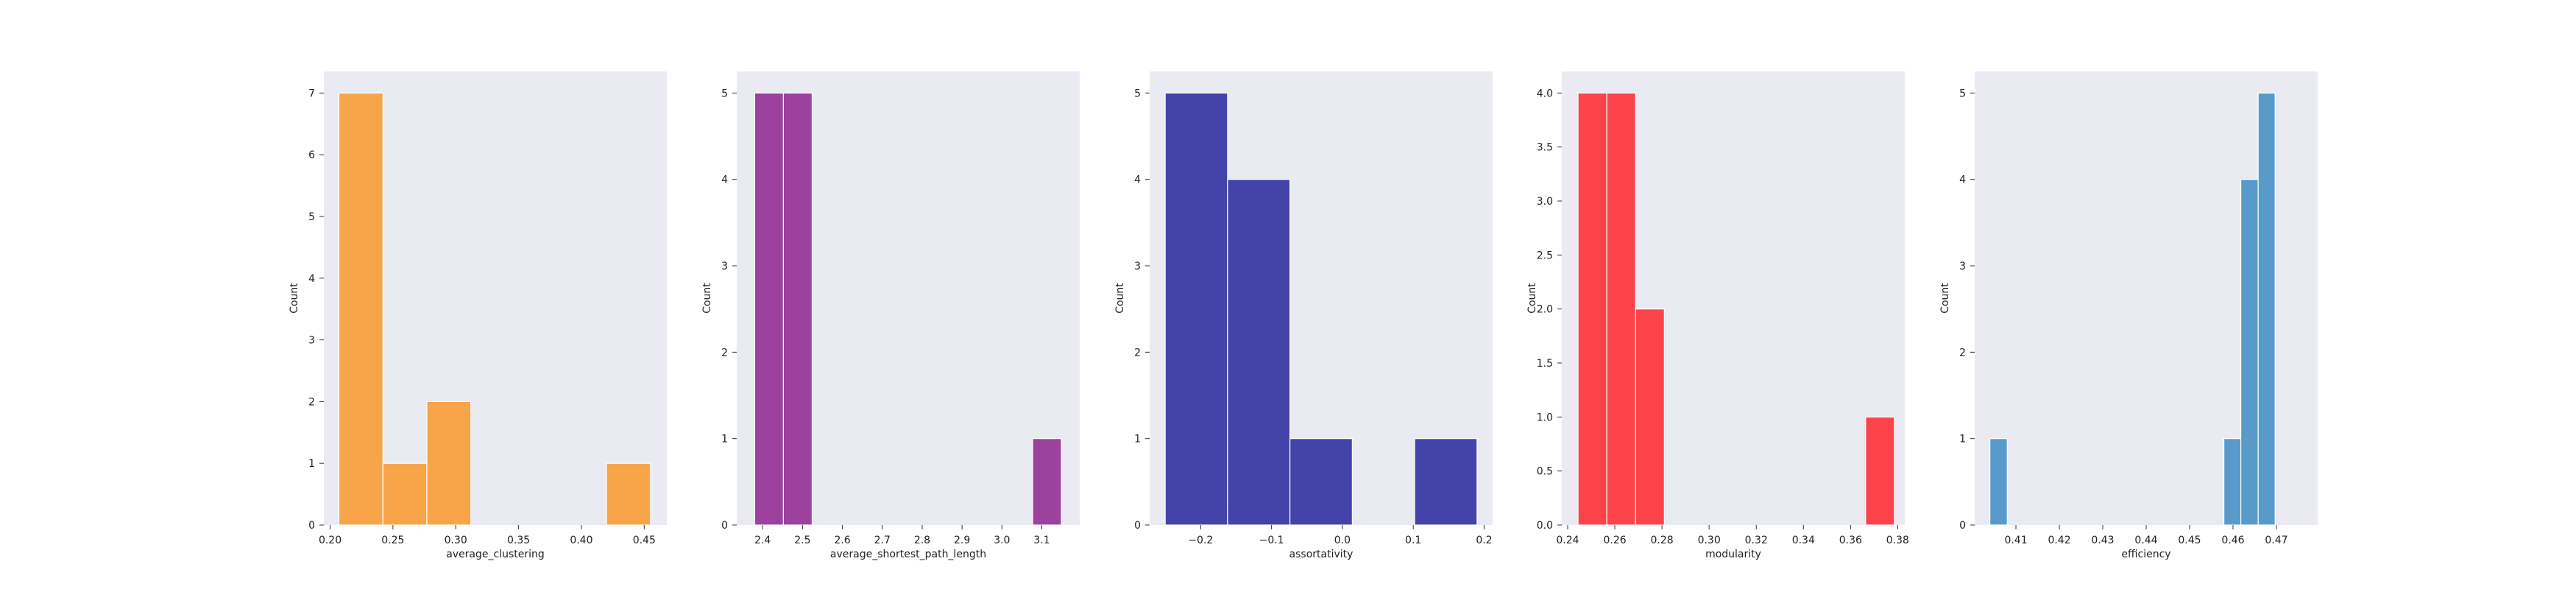 The image size is (2576, 592). What do you see at coordinates (1002, 540) in the screenshot?
I see `x-tick-label: 3.0` at bounding box center [1002, 540].